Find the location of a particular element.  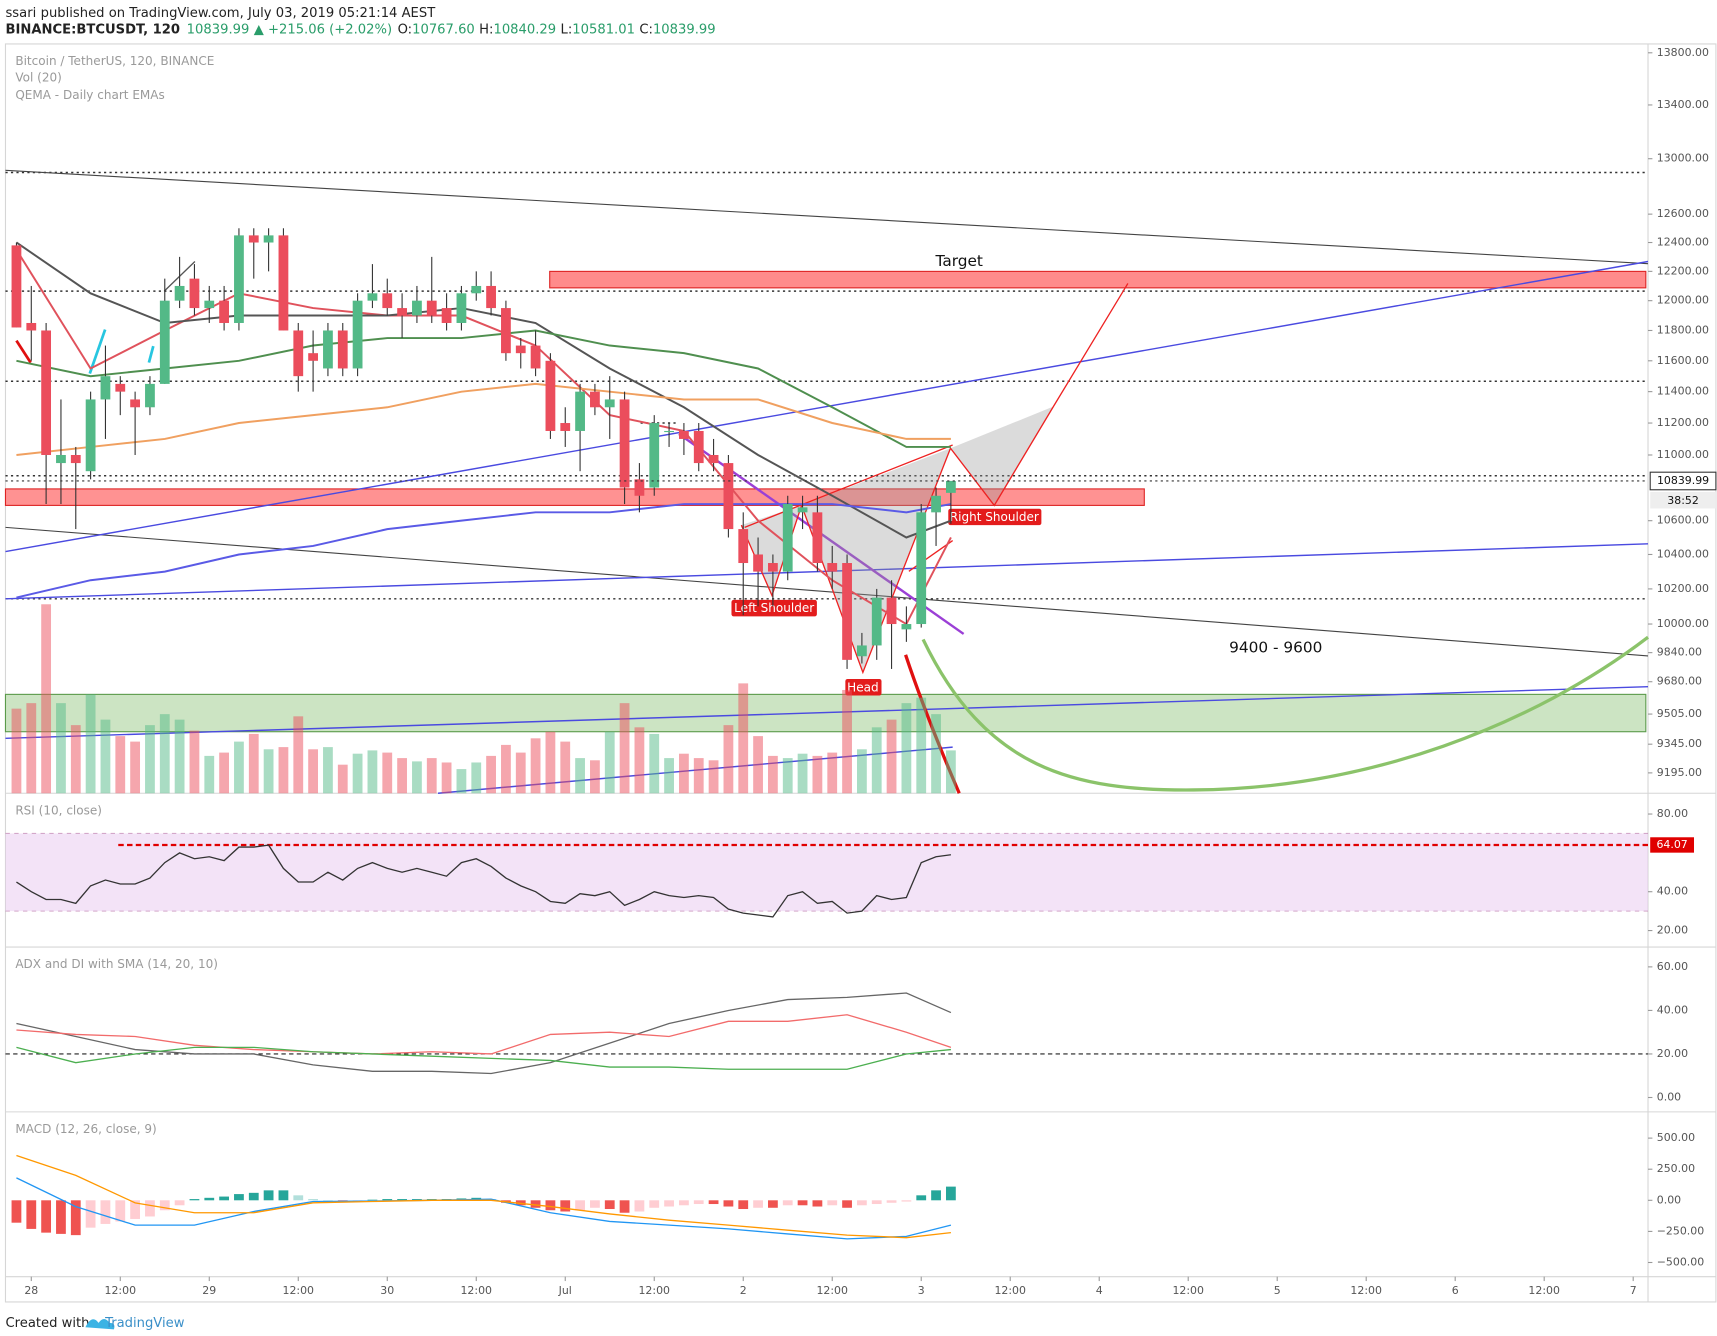

y-tick-label: 0.00 is located at coordinates (1669, 1096).